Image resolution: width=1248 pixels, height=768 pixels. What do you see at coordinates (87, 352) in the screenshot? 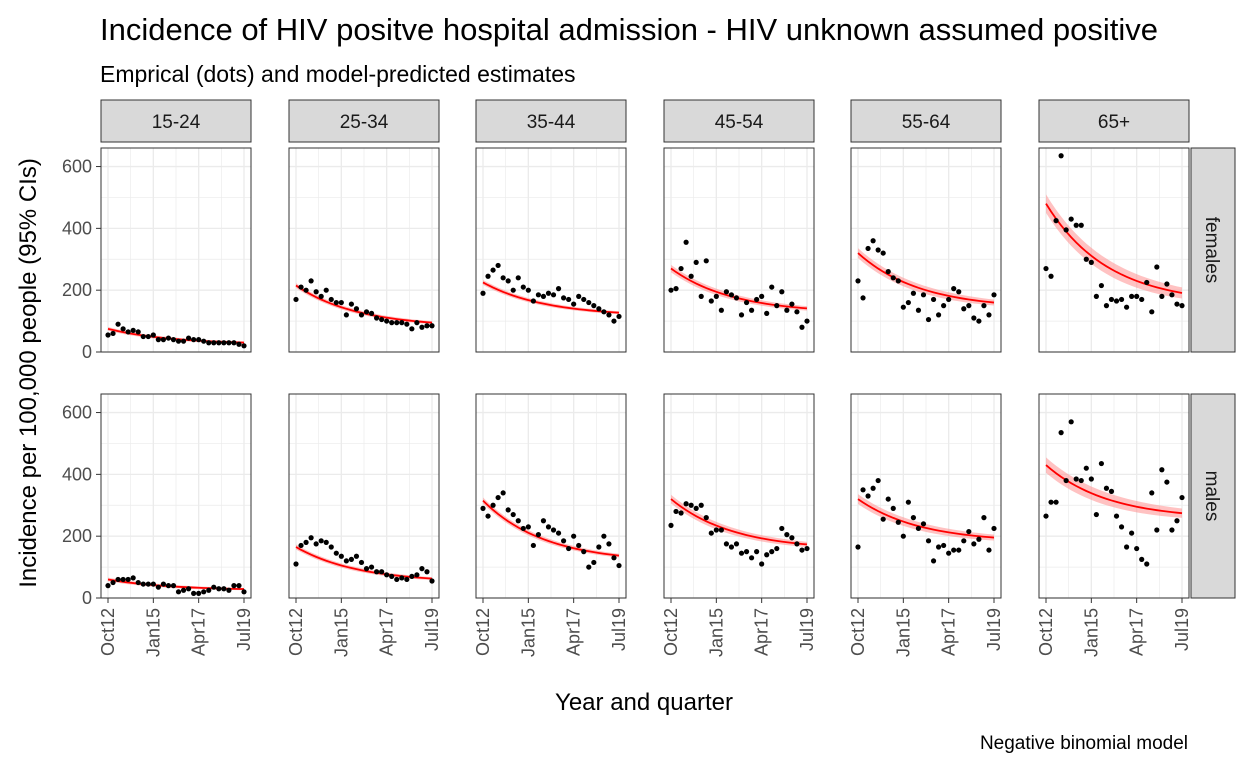
I see `y-tick-label: 0` at bounding box center [87, 352].